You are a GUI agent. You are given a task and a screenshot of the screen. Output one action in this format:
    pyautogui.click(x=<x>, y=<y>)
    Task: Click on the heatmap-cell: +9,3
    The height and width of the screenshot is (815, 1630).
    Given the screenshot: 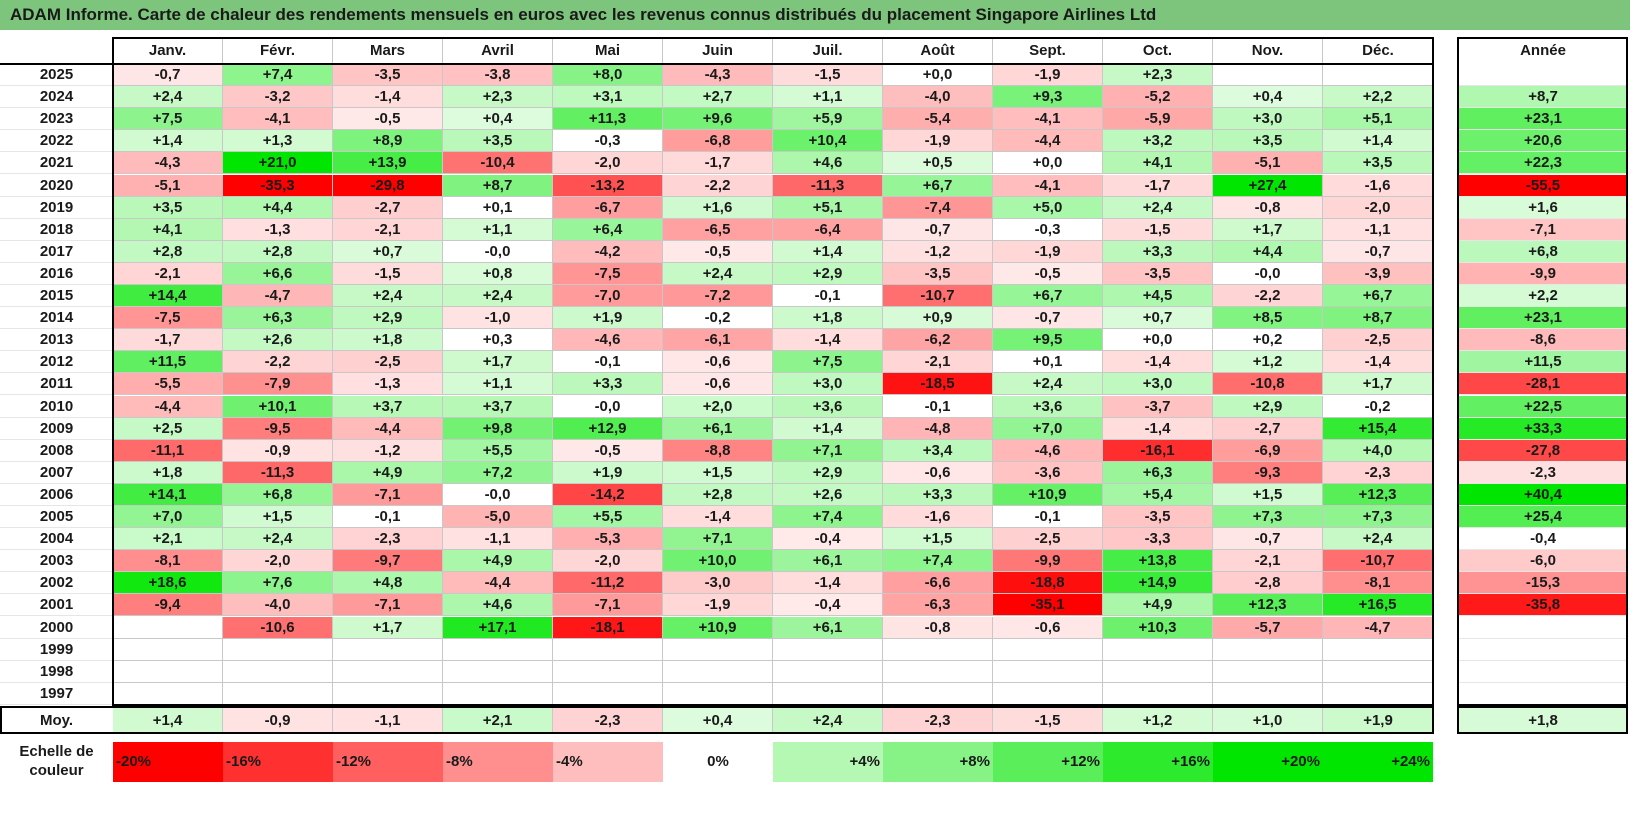 What is the action you would take?
    pyautogui.click(x=1048, y=97)
    